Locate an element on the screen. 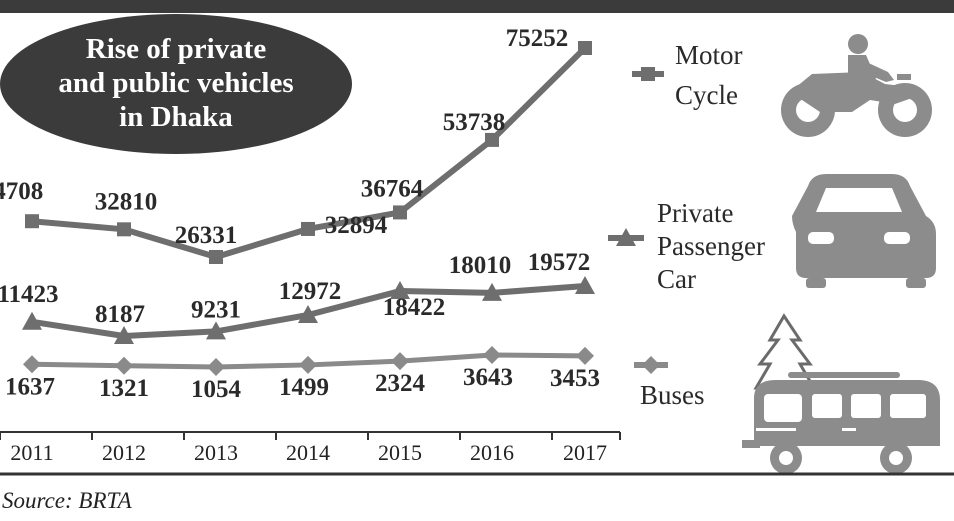 This screenshot has width=954, height=521. data-label: 8187 is located at coordinates (120, 314).